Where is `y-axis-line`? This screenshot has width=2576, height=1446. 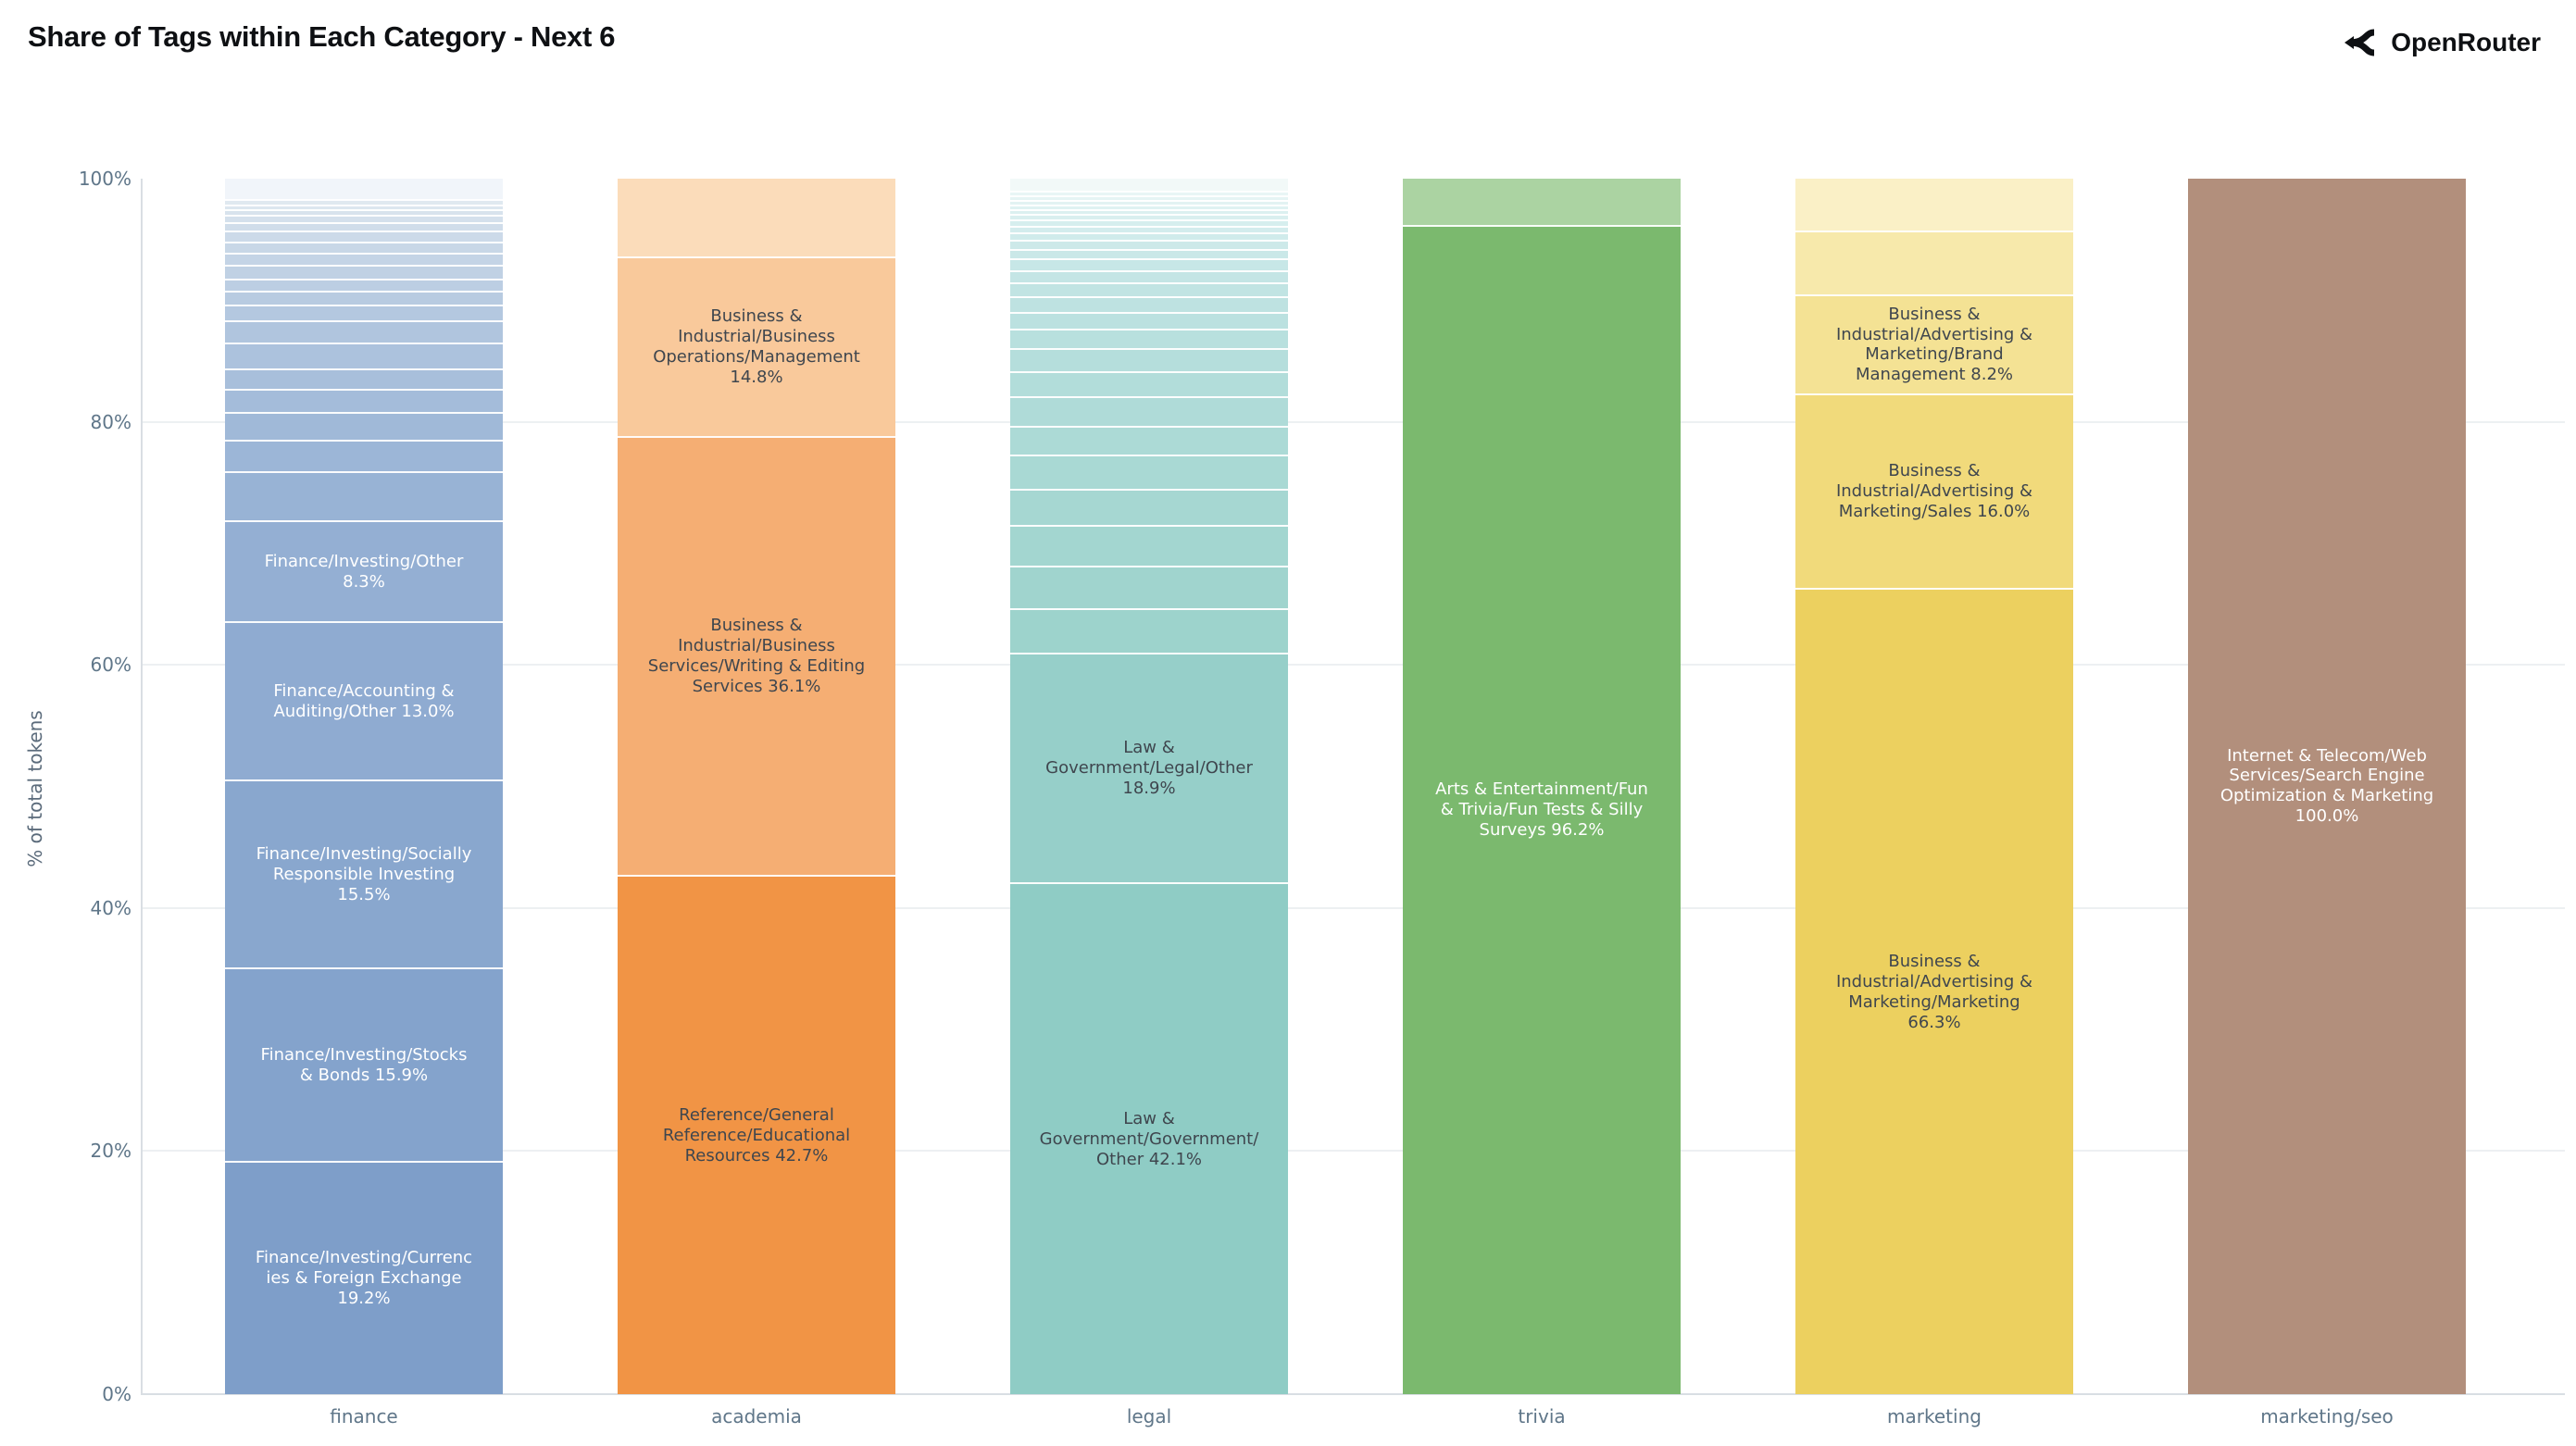
y-axis-line is located at coordinates (142, 786).